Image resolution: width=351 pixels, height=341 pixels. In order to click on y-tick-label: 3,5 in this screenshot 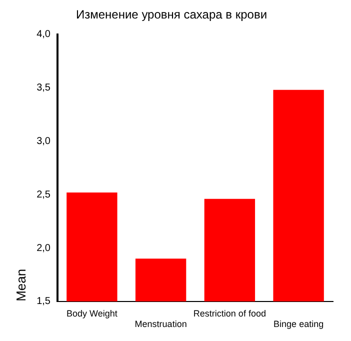, I will do `click(43, 88)`.